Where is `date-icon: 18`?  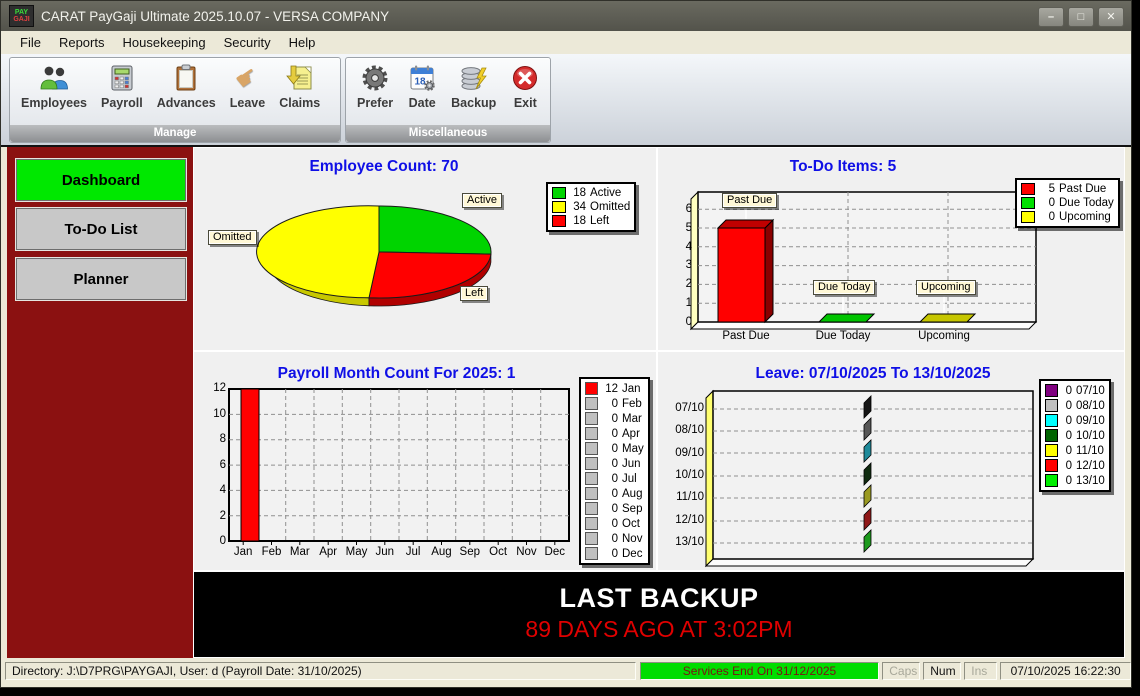 date-icon: 18 is located at coordinates (422, 78).